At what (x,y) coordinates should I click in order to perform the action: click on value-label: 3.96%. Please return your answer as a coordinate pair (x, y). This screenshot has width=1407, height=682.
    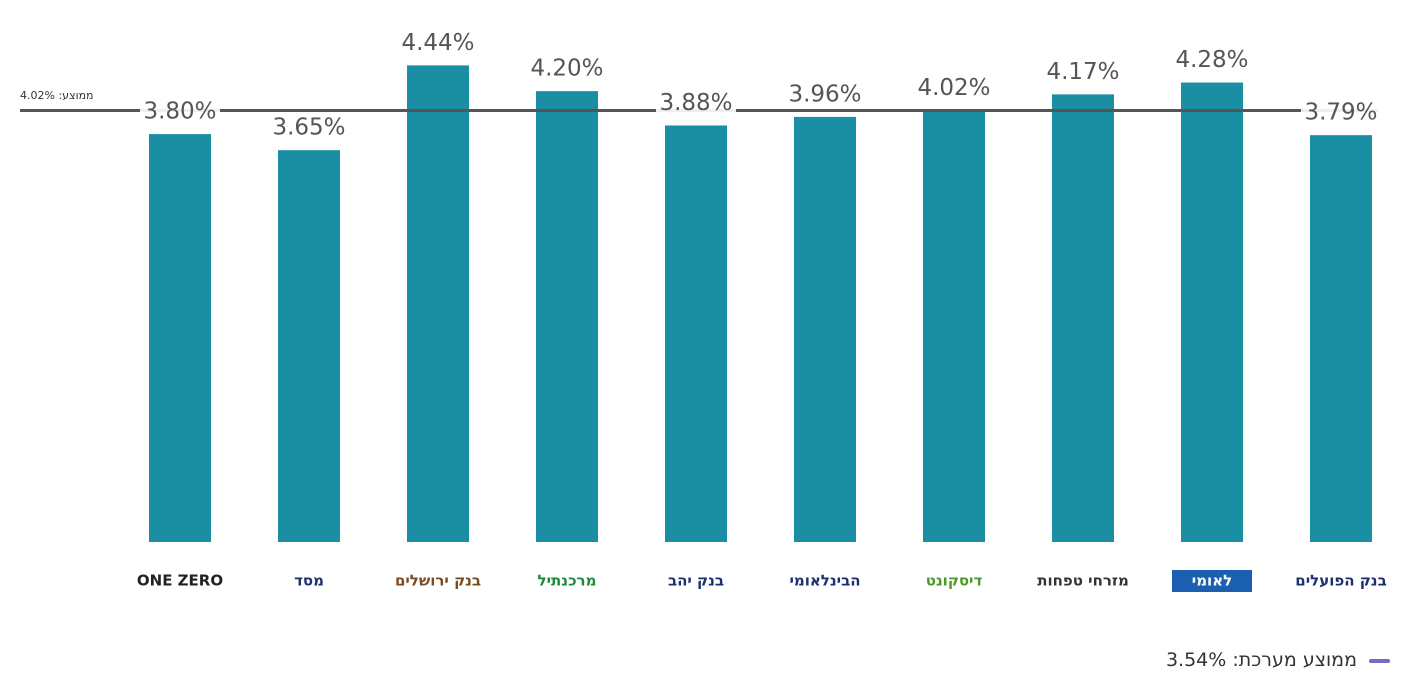
    Looking at the image, I should click on (824, 94).